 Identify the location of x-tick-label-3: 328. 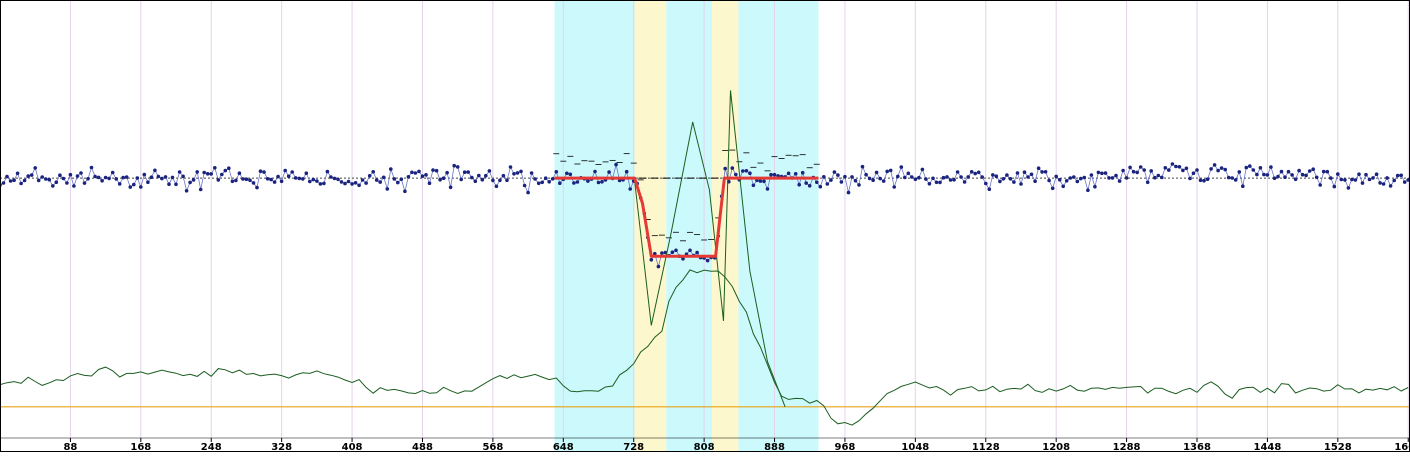
(281, 447).